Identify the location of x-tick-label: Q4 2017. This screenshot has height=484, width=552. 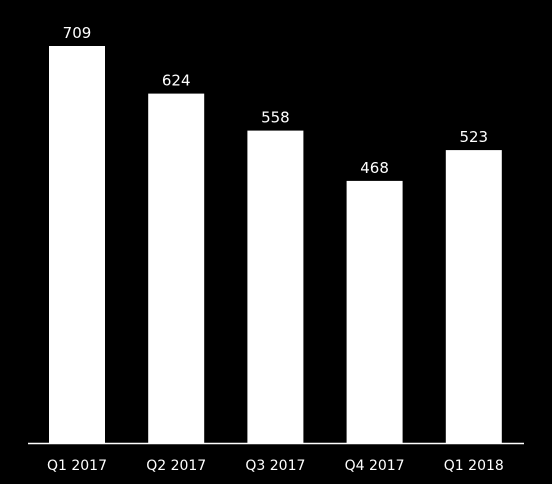
(375, 466).